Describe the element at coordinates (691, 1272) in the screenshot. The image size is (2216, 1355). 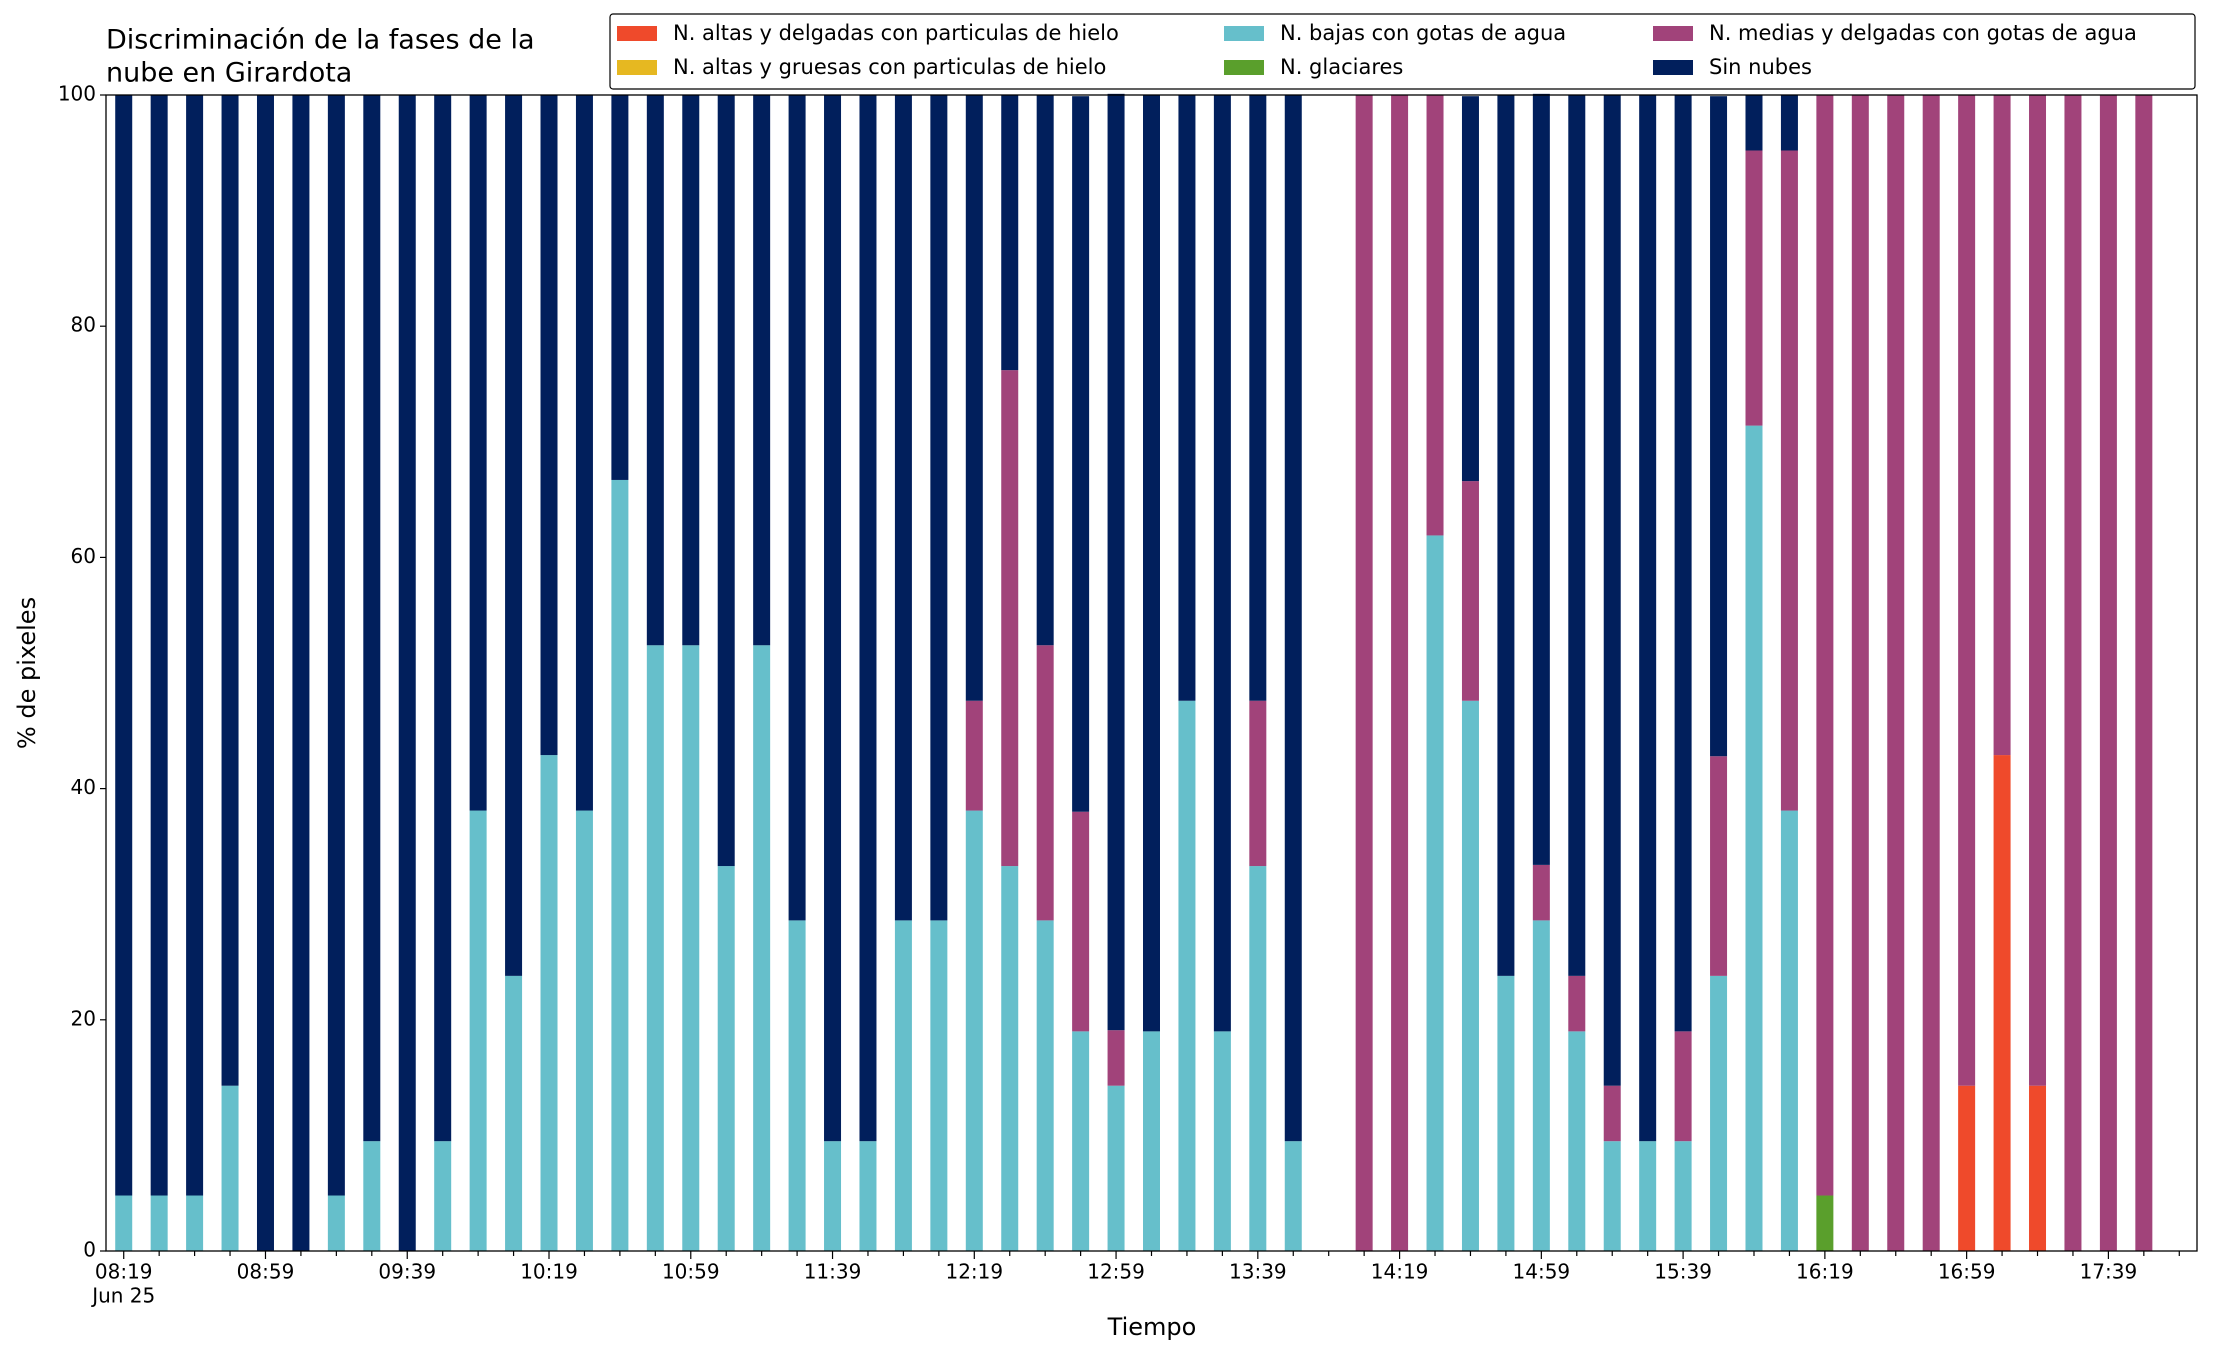
I see `x-tick-label: 10:59` at that location.